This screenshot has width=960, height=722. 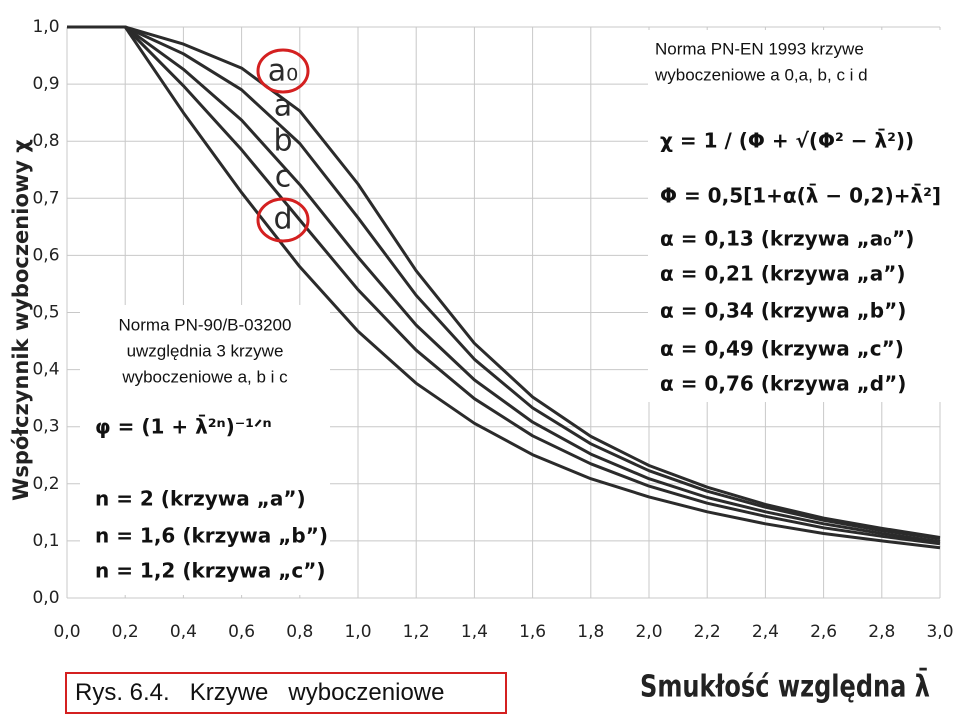 What do you see at coordinates (205, 450) in the screenshot?
I see `pn-box` at bounding box center [205, 450].